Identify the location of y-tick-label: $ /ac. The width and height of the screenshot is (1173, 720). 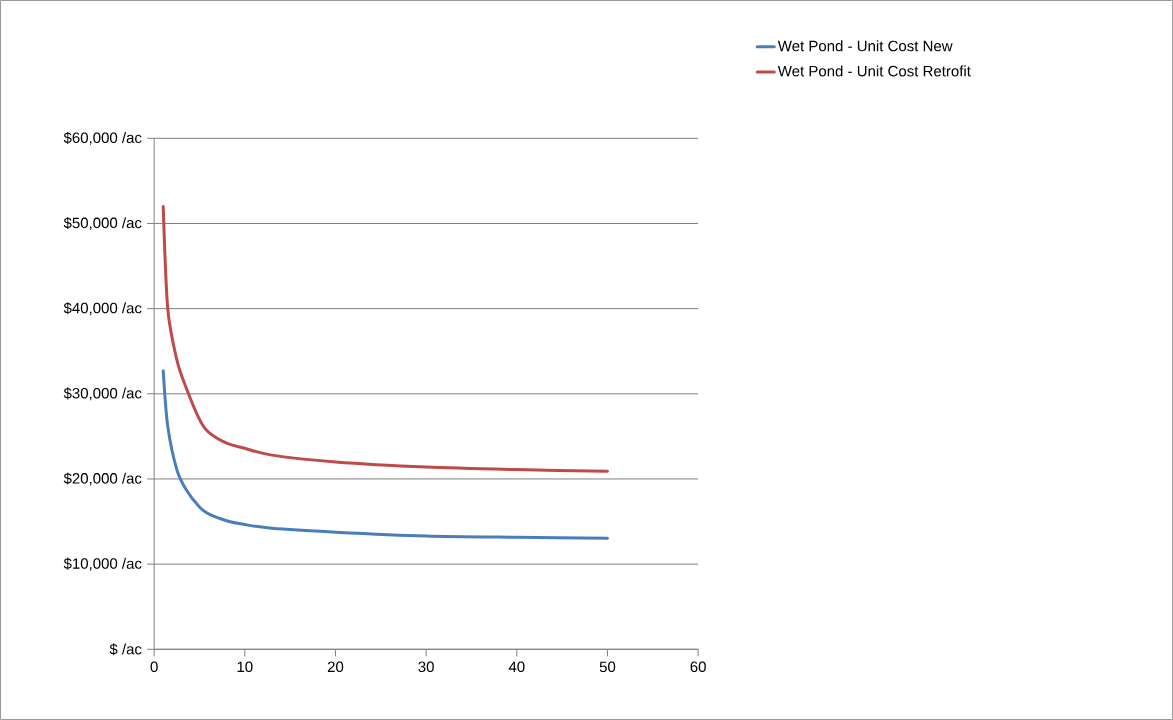
(125, 649).